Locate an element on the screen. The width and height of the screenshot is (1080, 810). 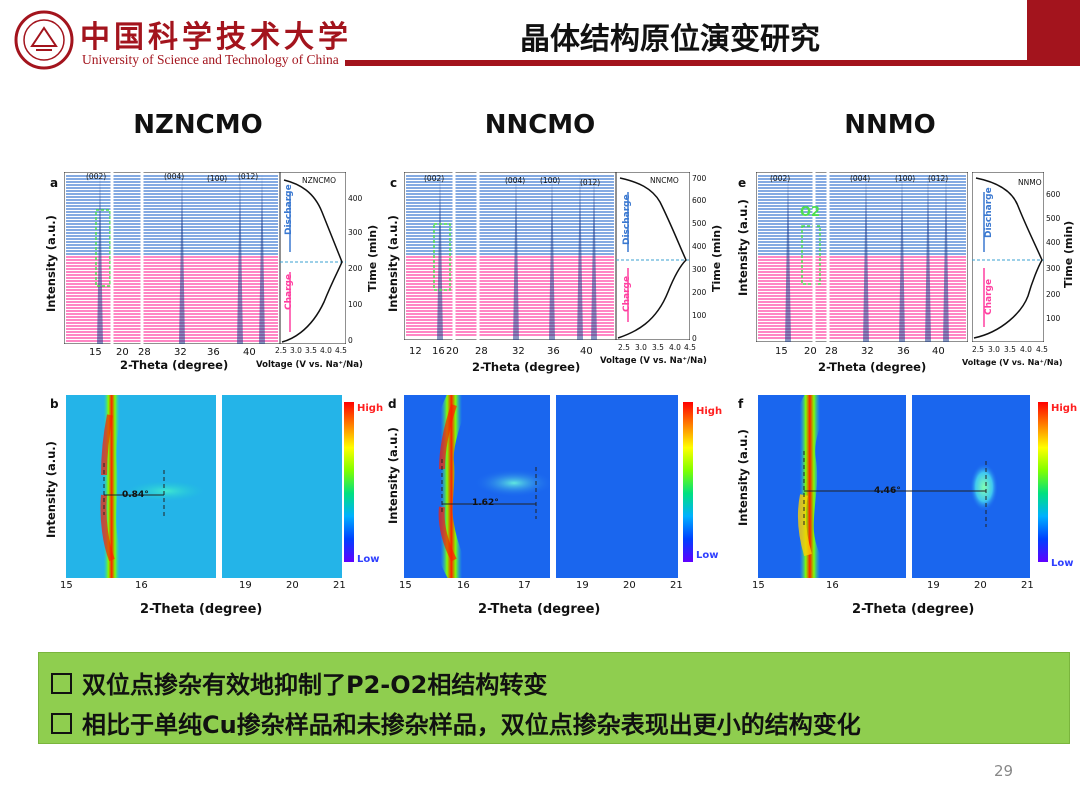
discharge-label: Discharge is located at coordinates (989, 212).